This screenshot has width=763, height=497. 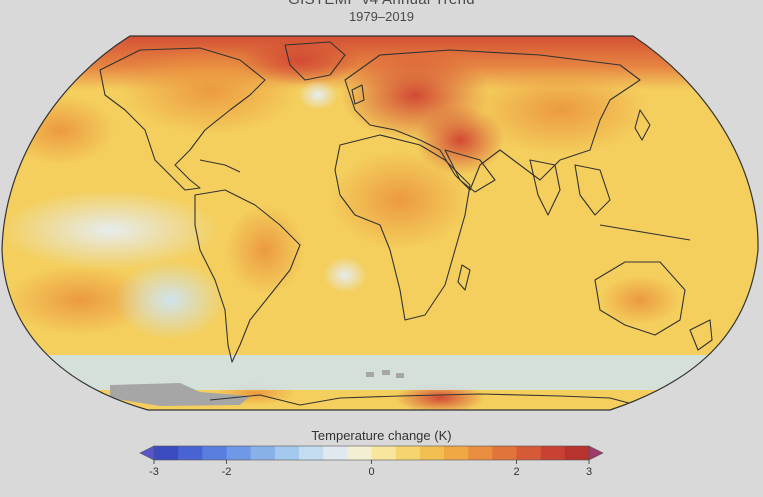 I want to click on colorbar-tick-label: 3, so click(x=589, y=472).